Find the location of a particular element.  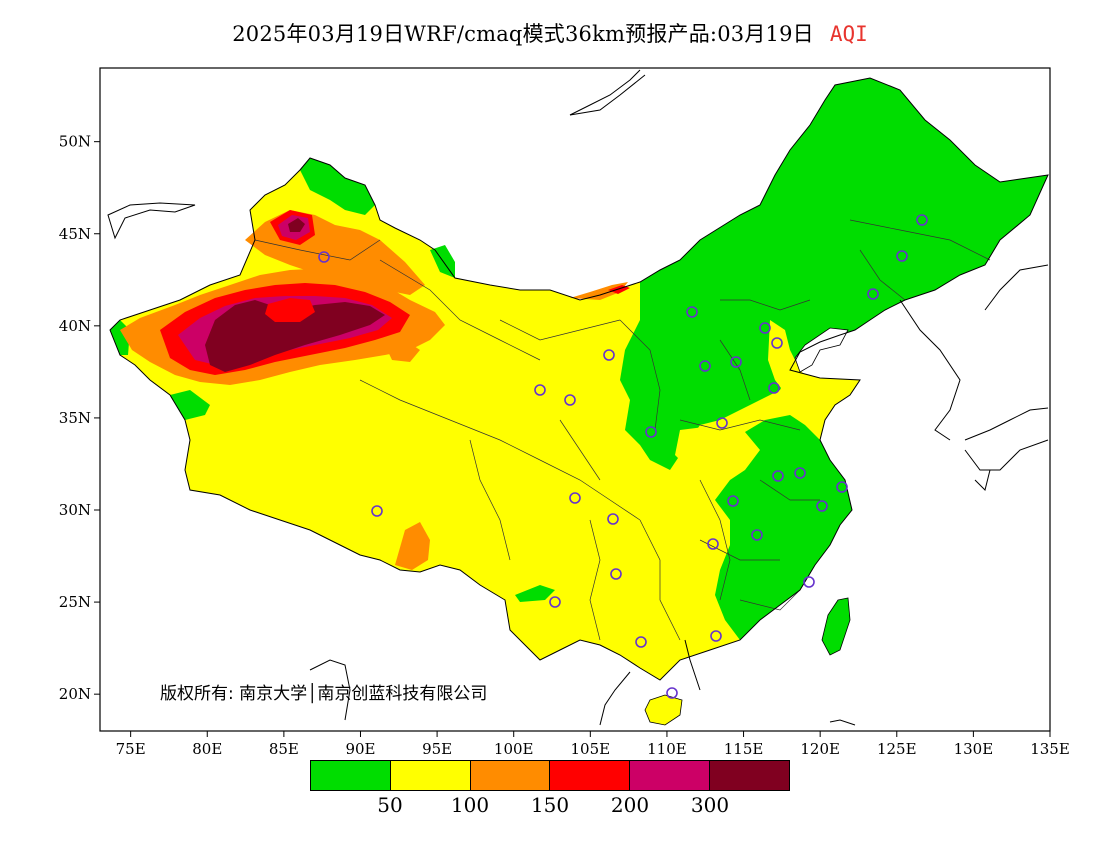

aqi-colorbar is located at coordinates (550, 775).